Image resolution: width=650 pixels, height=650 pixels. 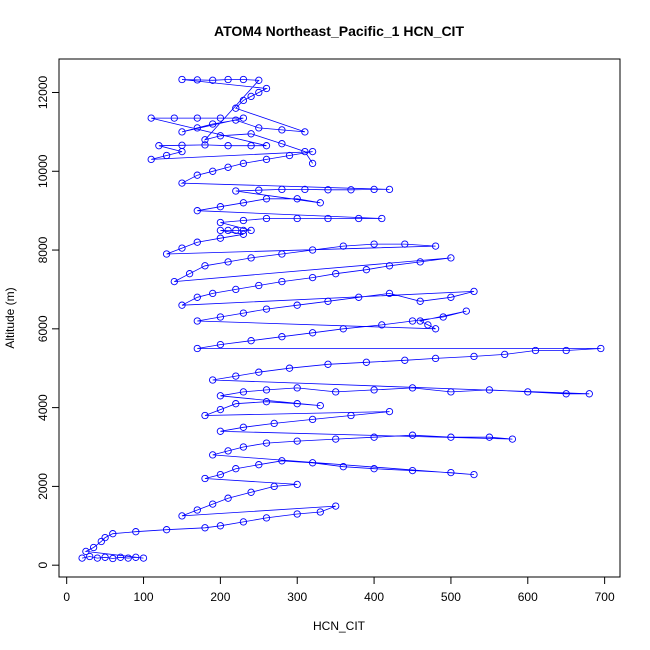 I want to click on y-tick-label: 0, so click(x=43, y=565).